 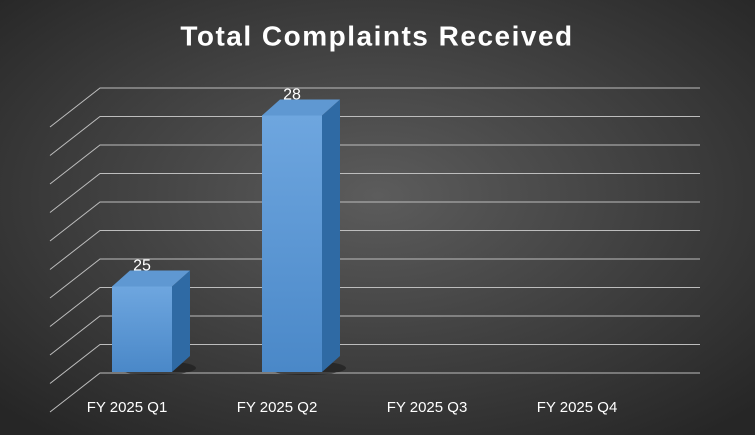 I want to click on x-tick-label: FY 2025 Q4, so click(x=577, y=407).